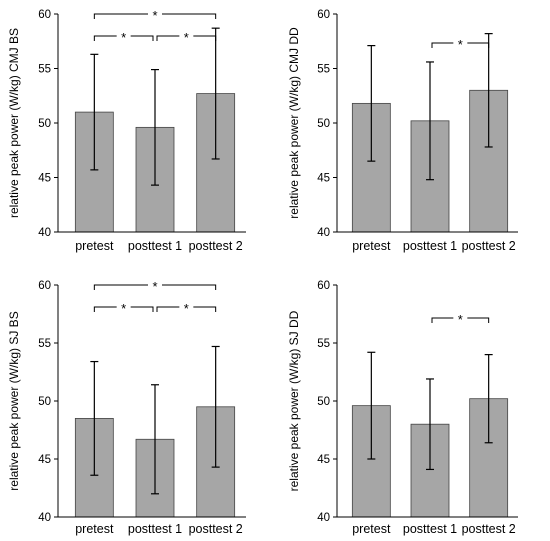  Describe the element at coordinates (14, 400) in the screenshot. I see `y-axis-title: relative peak power (W/kg) SJ BS` at that location.